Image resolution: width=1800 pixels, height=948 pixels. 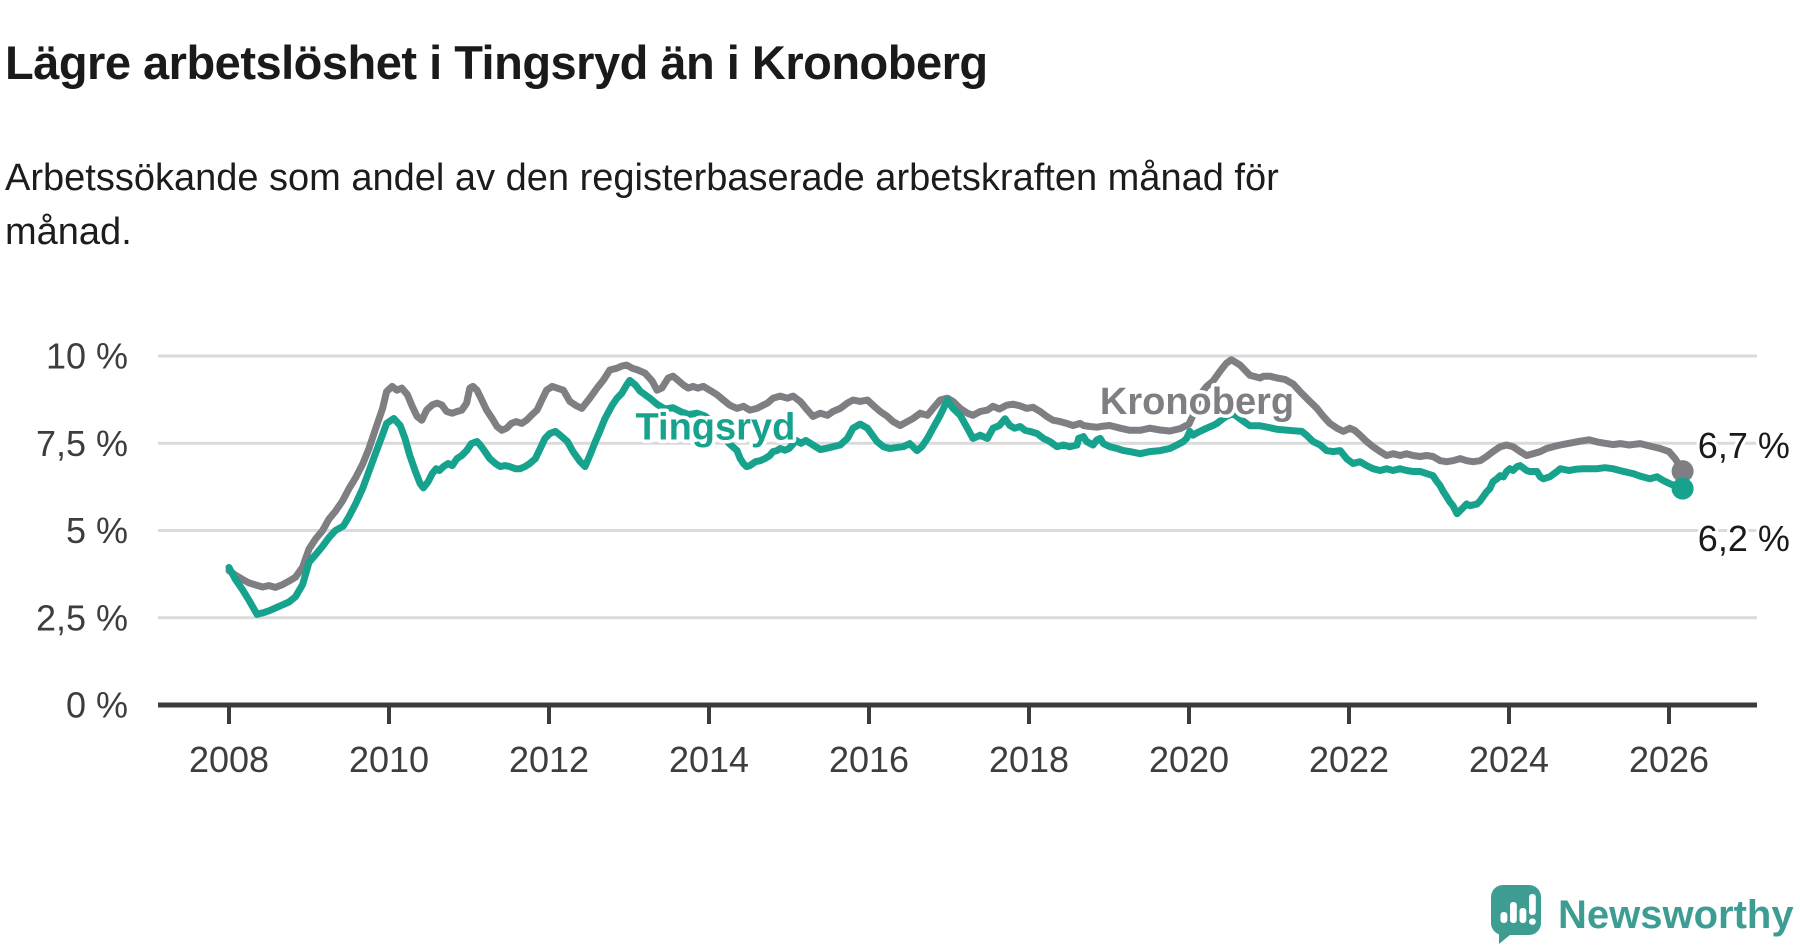 What do you see at coordinates (709, 759) in the screenshot?
I see `x-axis-label: 2014` at bounding box center [709, 759].